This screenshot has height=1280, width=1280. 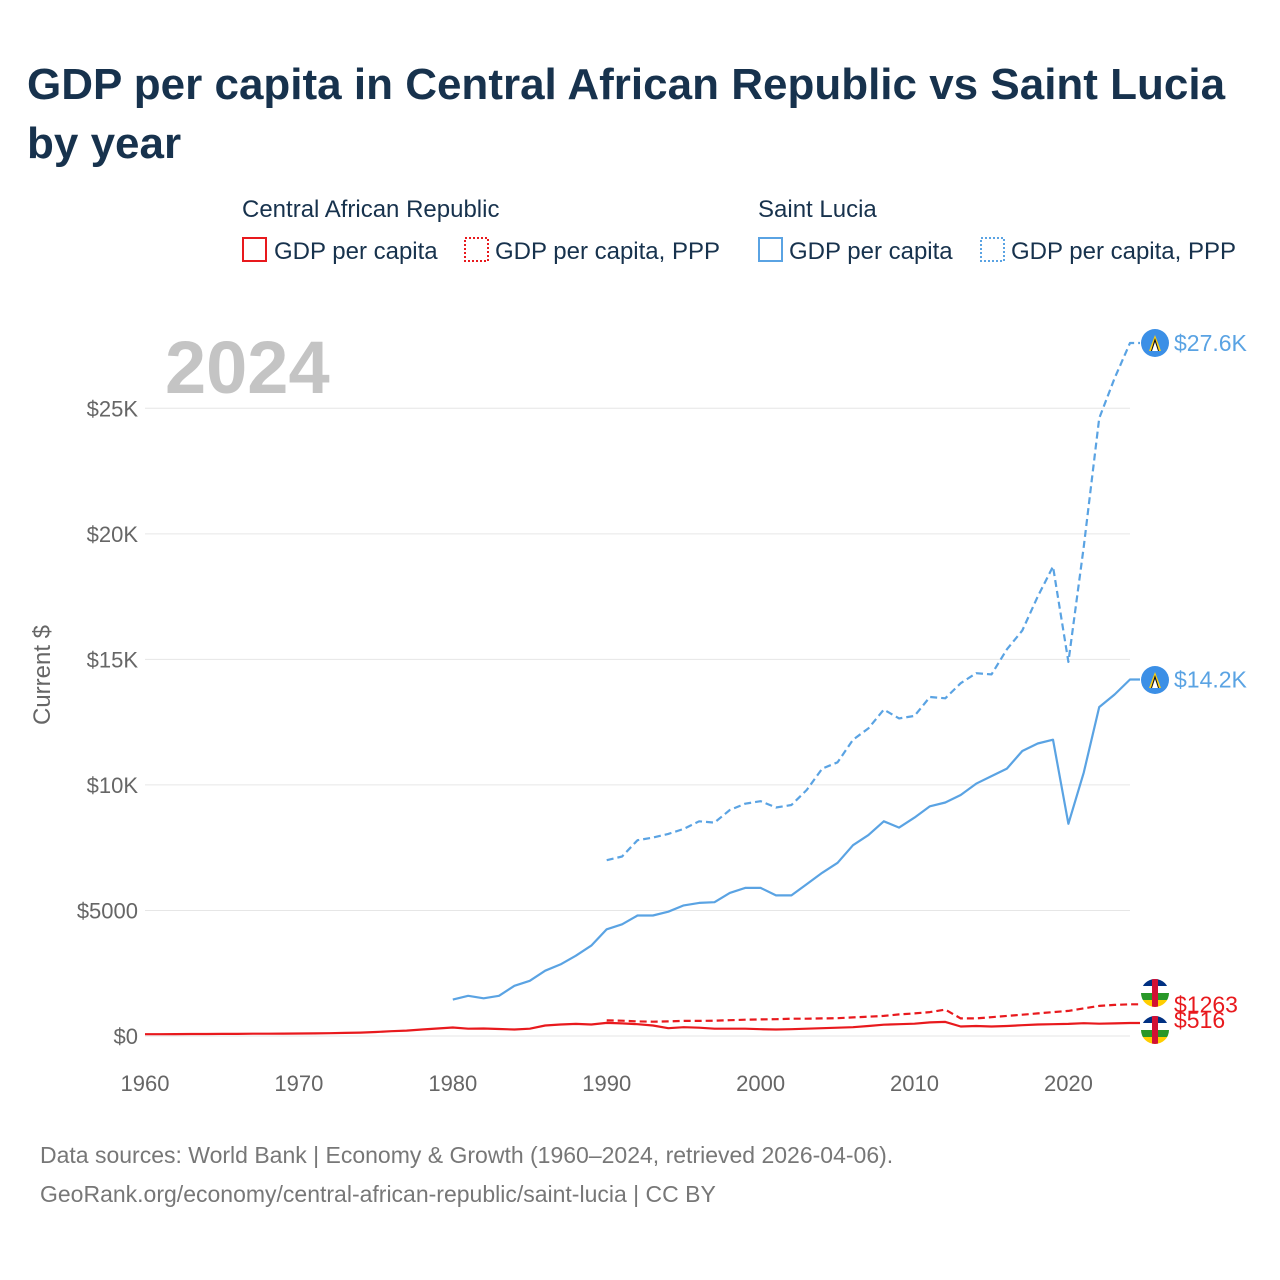 What do you see at coordinates (476, 249) in the screenshot?
I see `legend-swatch-car-ppp` at bounding box center [476, 249].